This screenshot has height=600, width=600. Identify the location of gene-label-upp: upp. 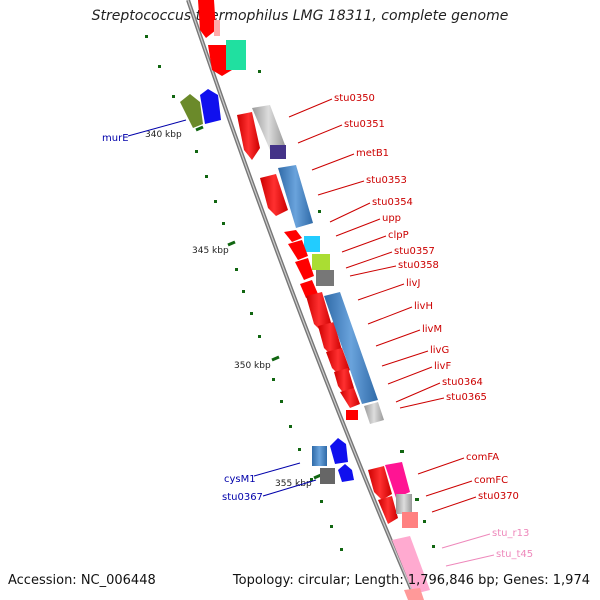
(391, 218).